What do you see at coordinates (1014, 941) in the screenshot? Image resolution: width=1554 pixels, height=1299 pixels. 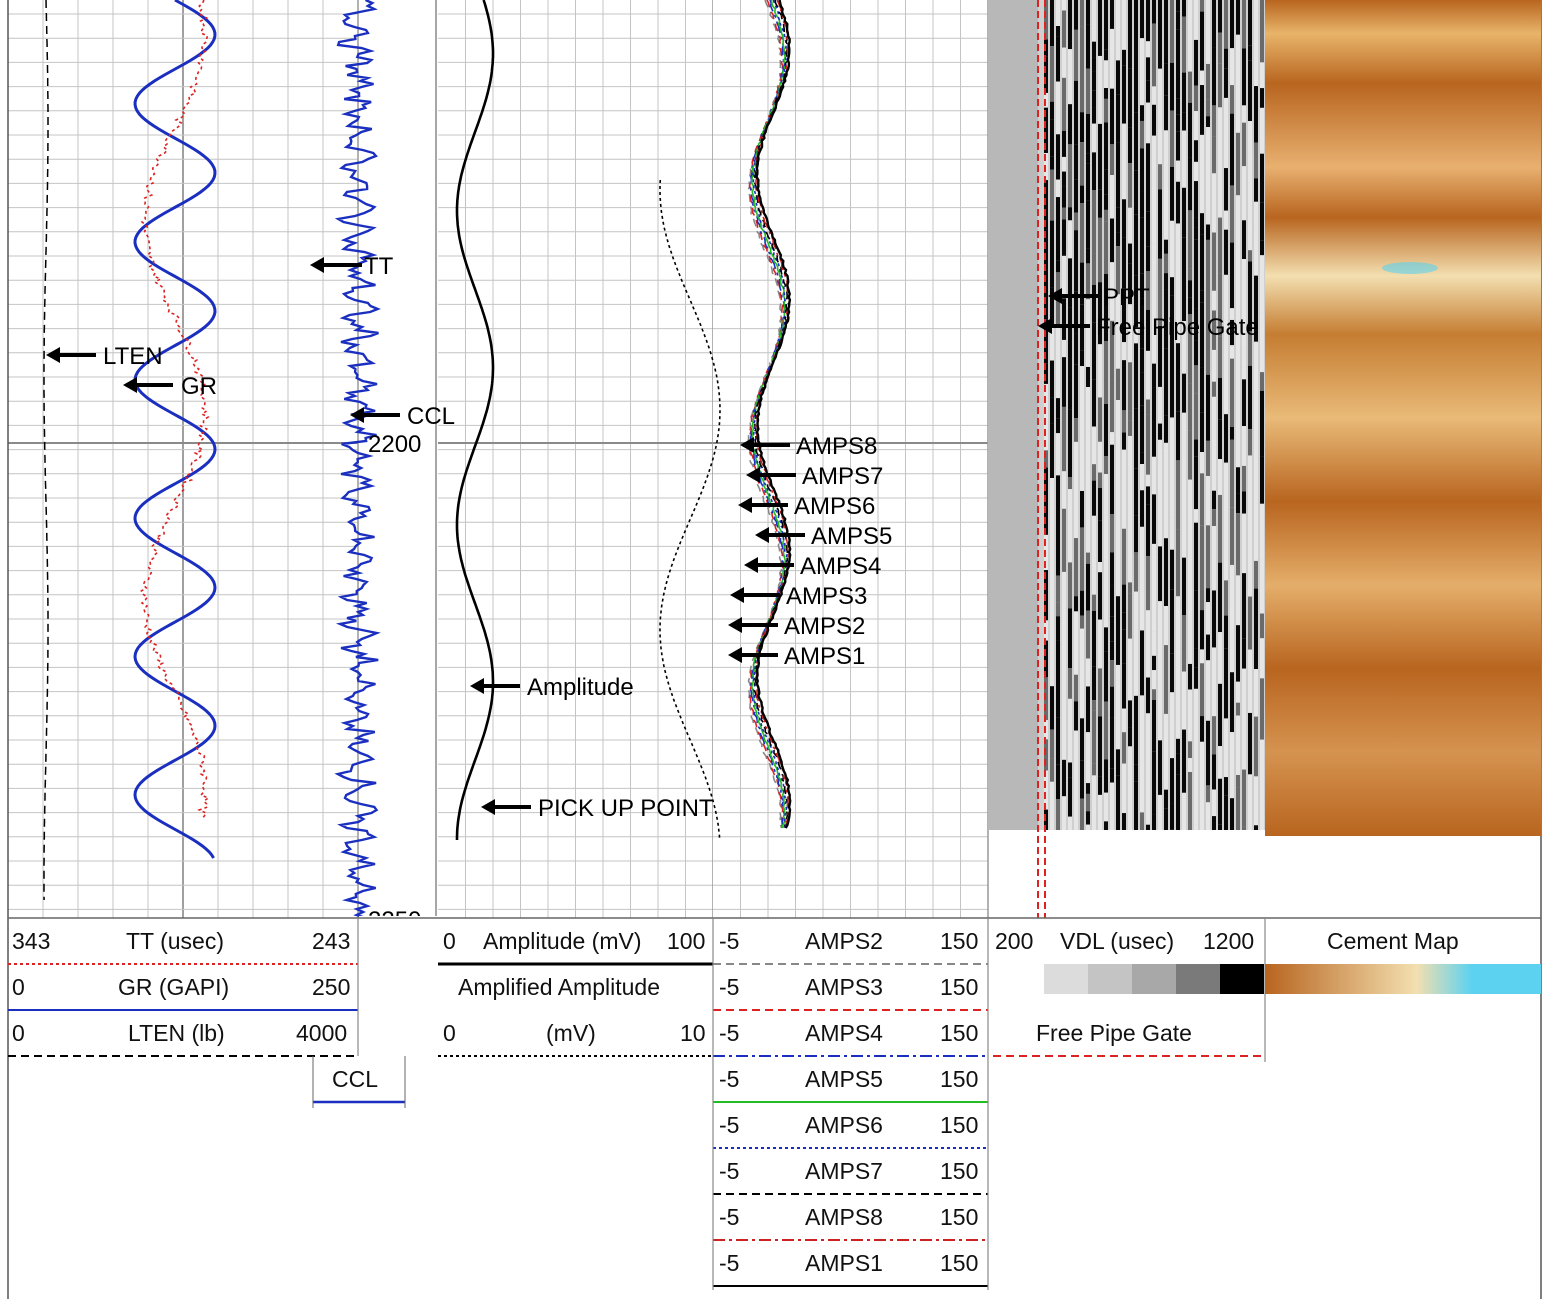 I see `vdl-left-scale: 200` at bounding box center [1014, 941].